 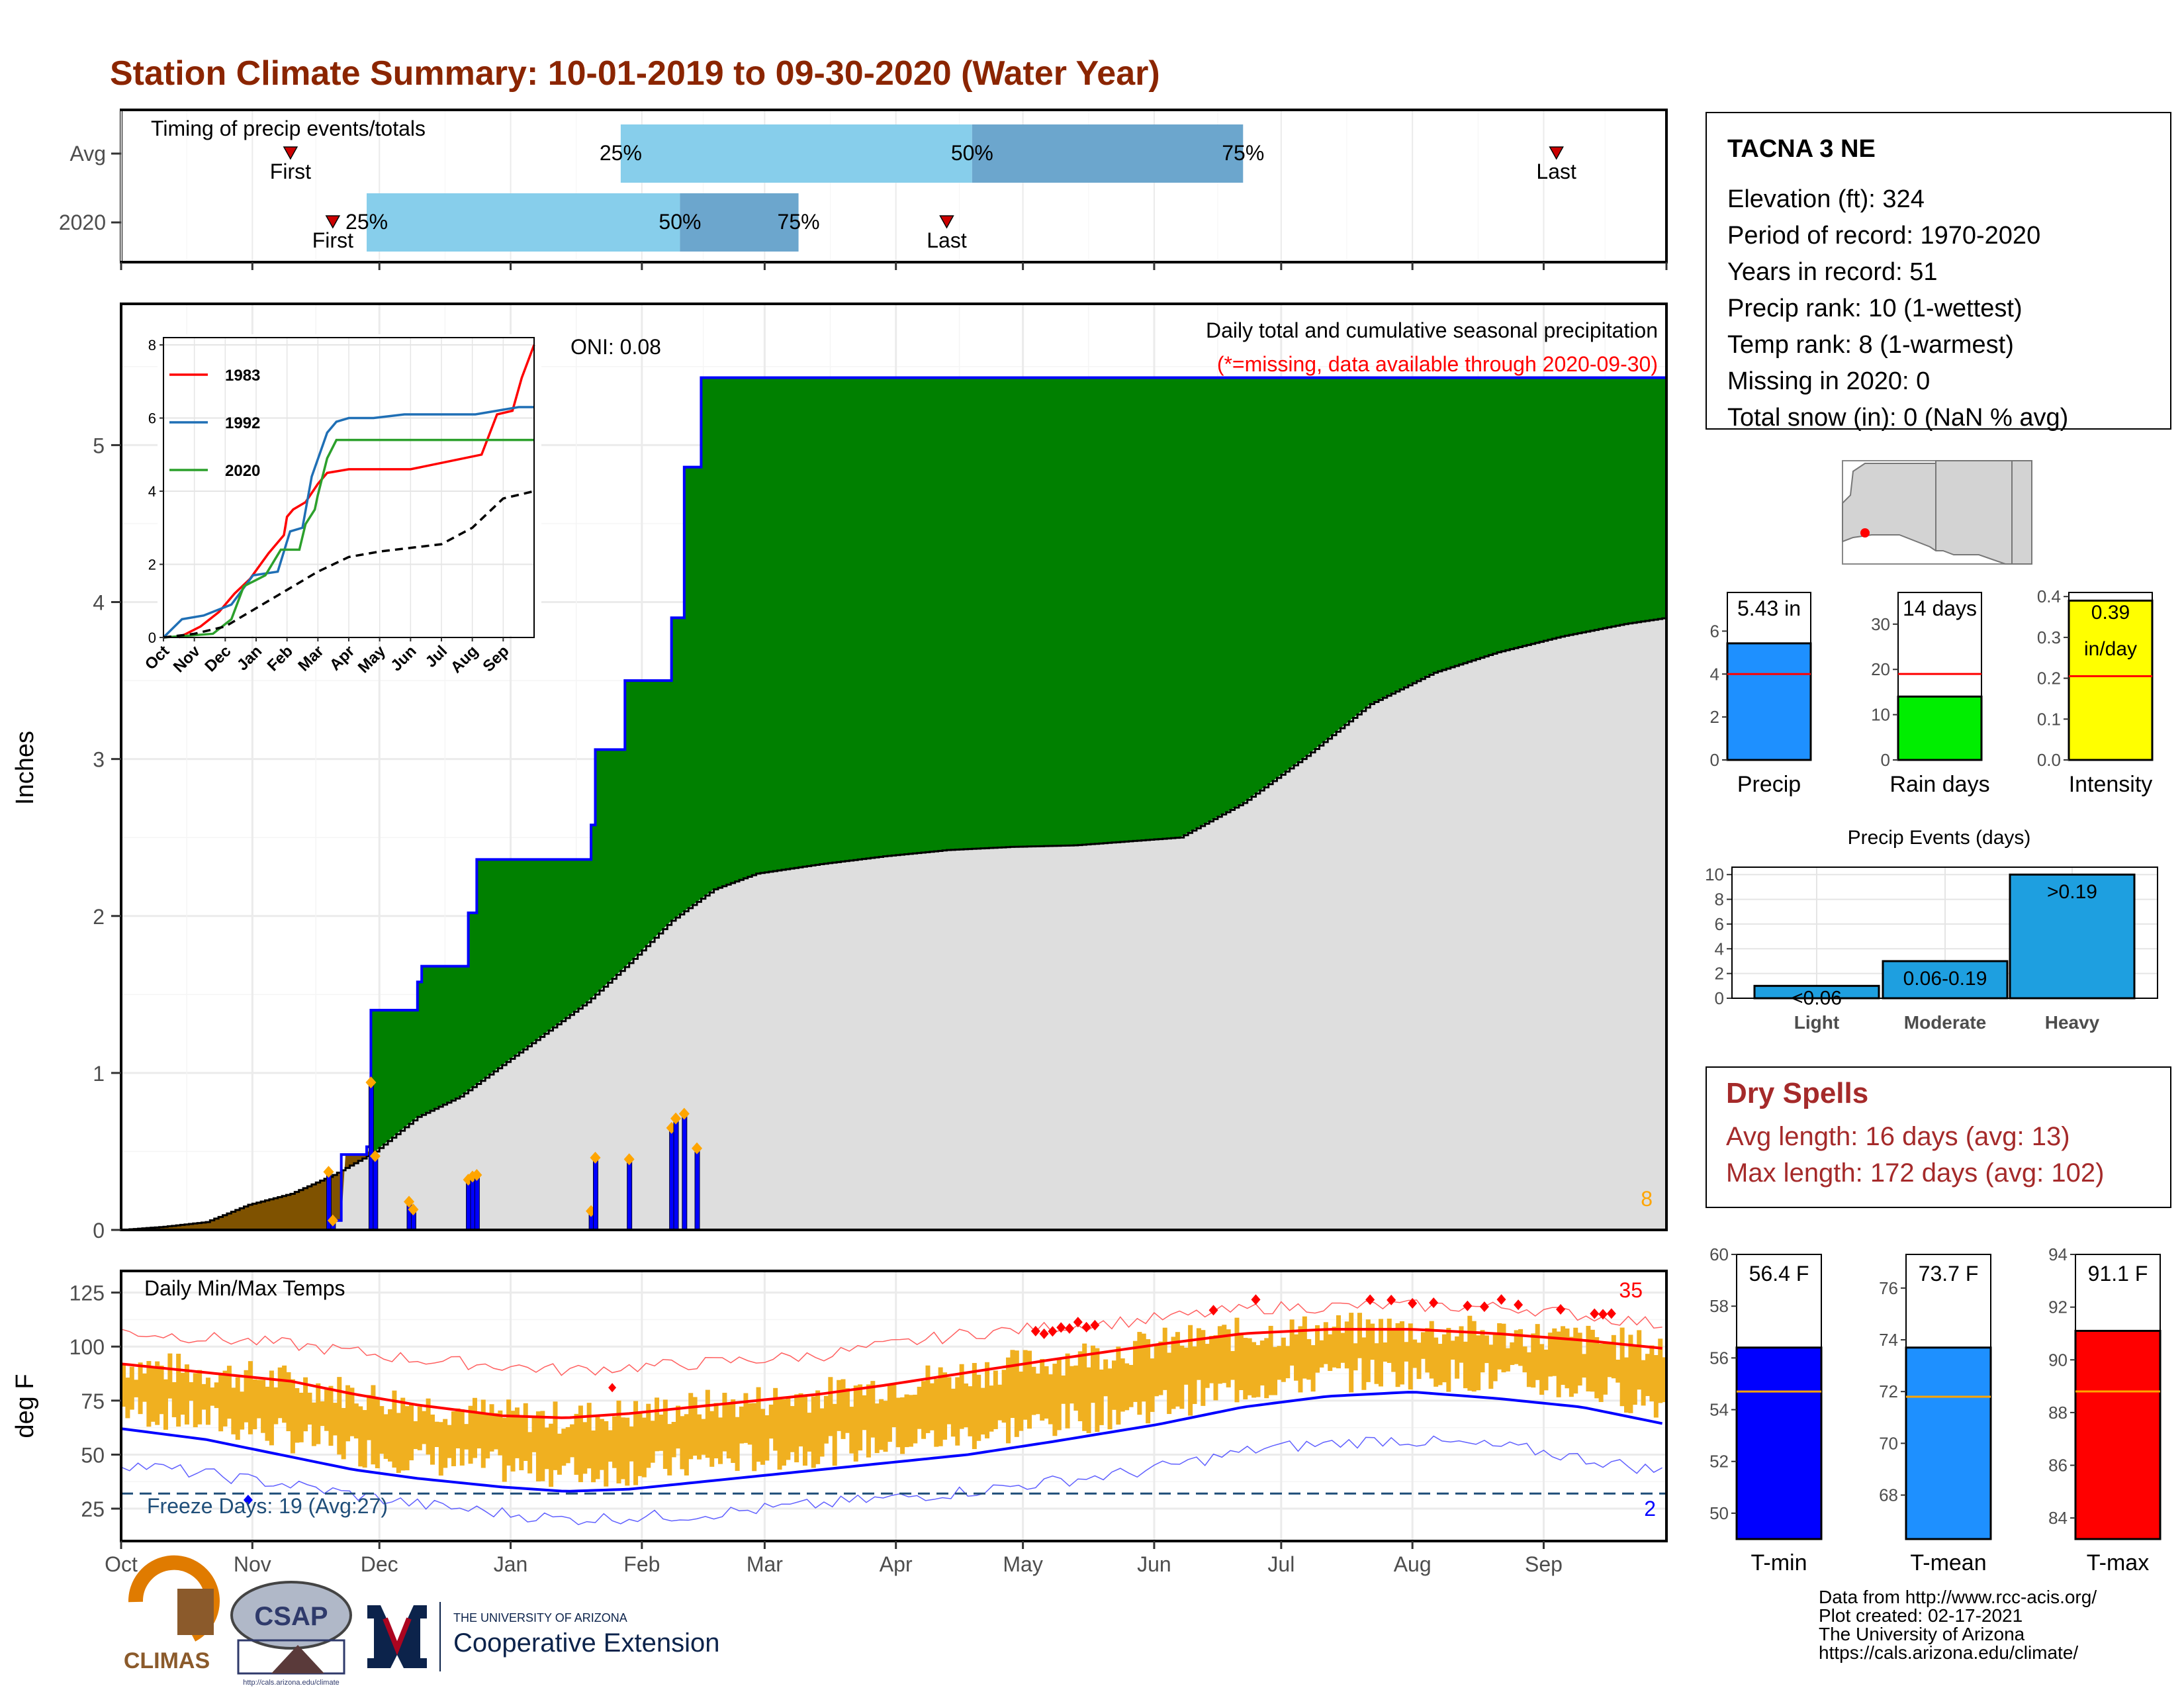 What do you see at coordinates (1715, 674) in the screenshot?
I see `gauge-tick-label: 4` at bounding box center [1715, 674].